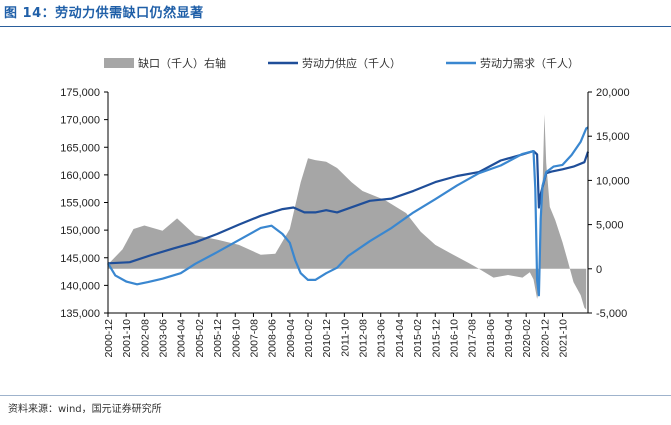  Describe the element at coordinates (309, 338) in the screenshot. I see `x-tick-label: 2010-02` at that location.